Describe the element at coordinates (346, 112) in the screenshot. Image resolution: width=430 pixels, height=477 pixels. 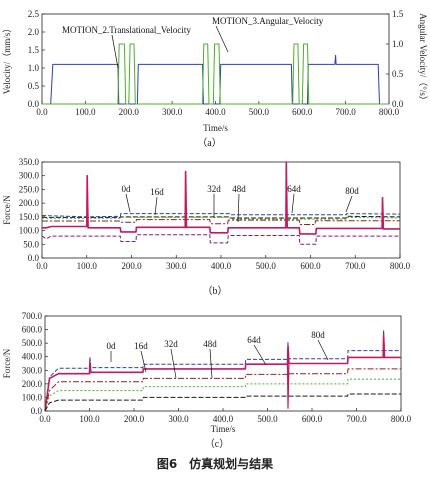
I see `x-tick-label-0-7: 700.0` at that location.